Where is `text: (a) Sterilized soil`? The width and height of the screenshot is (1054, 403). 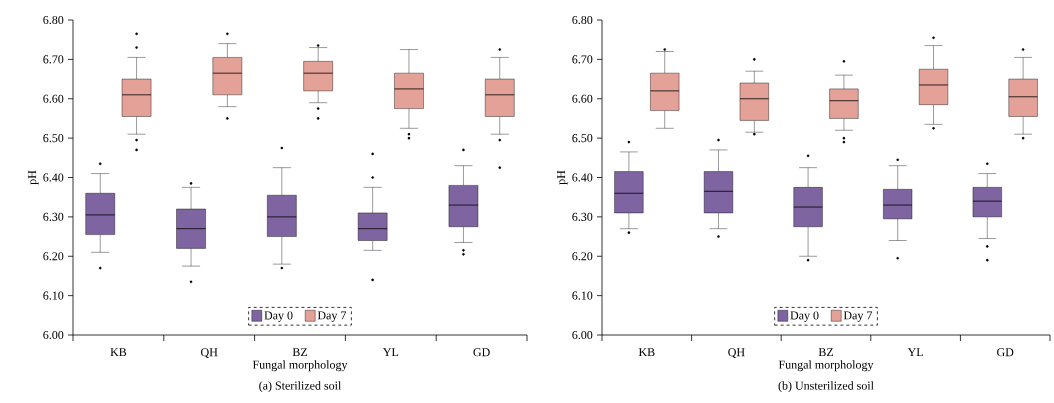
text: (a) Sterilized soil is located at coordinates (300, 387).